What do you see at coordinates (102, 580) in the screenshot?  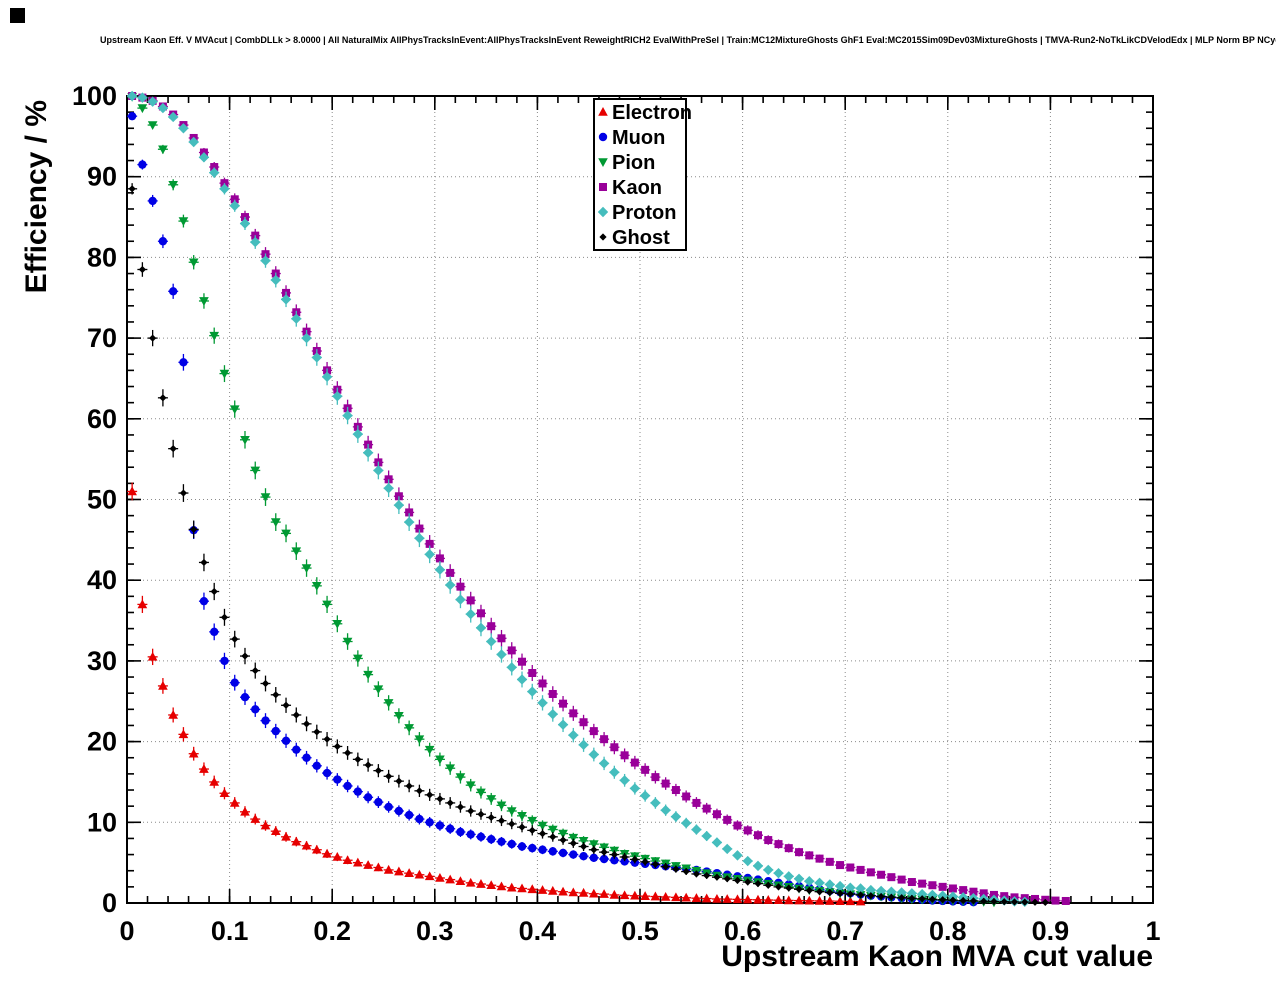 I see `y-tick-label: 40` at bounding box center [102, 580].